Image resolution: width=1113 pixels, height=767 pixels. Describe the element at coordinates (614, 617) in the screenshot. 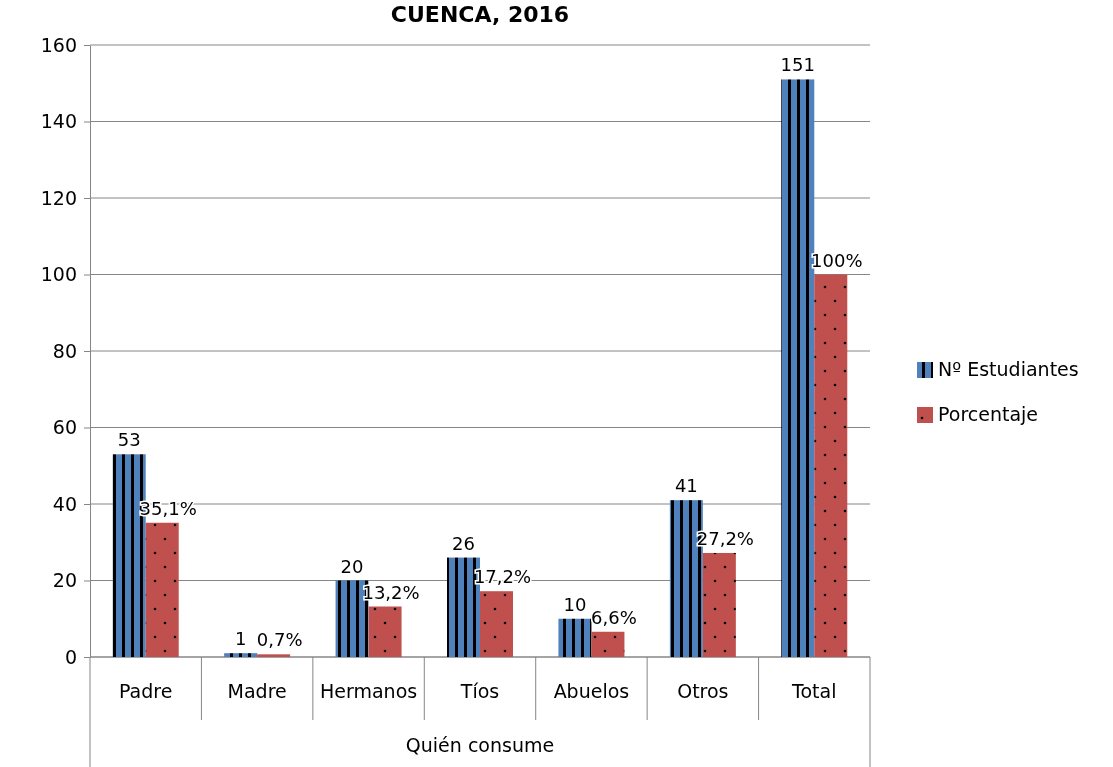

I see `data-label: 6,6%` at that location.